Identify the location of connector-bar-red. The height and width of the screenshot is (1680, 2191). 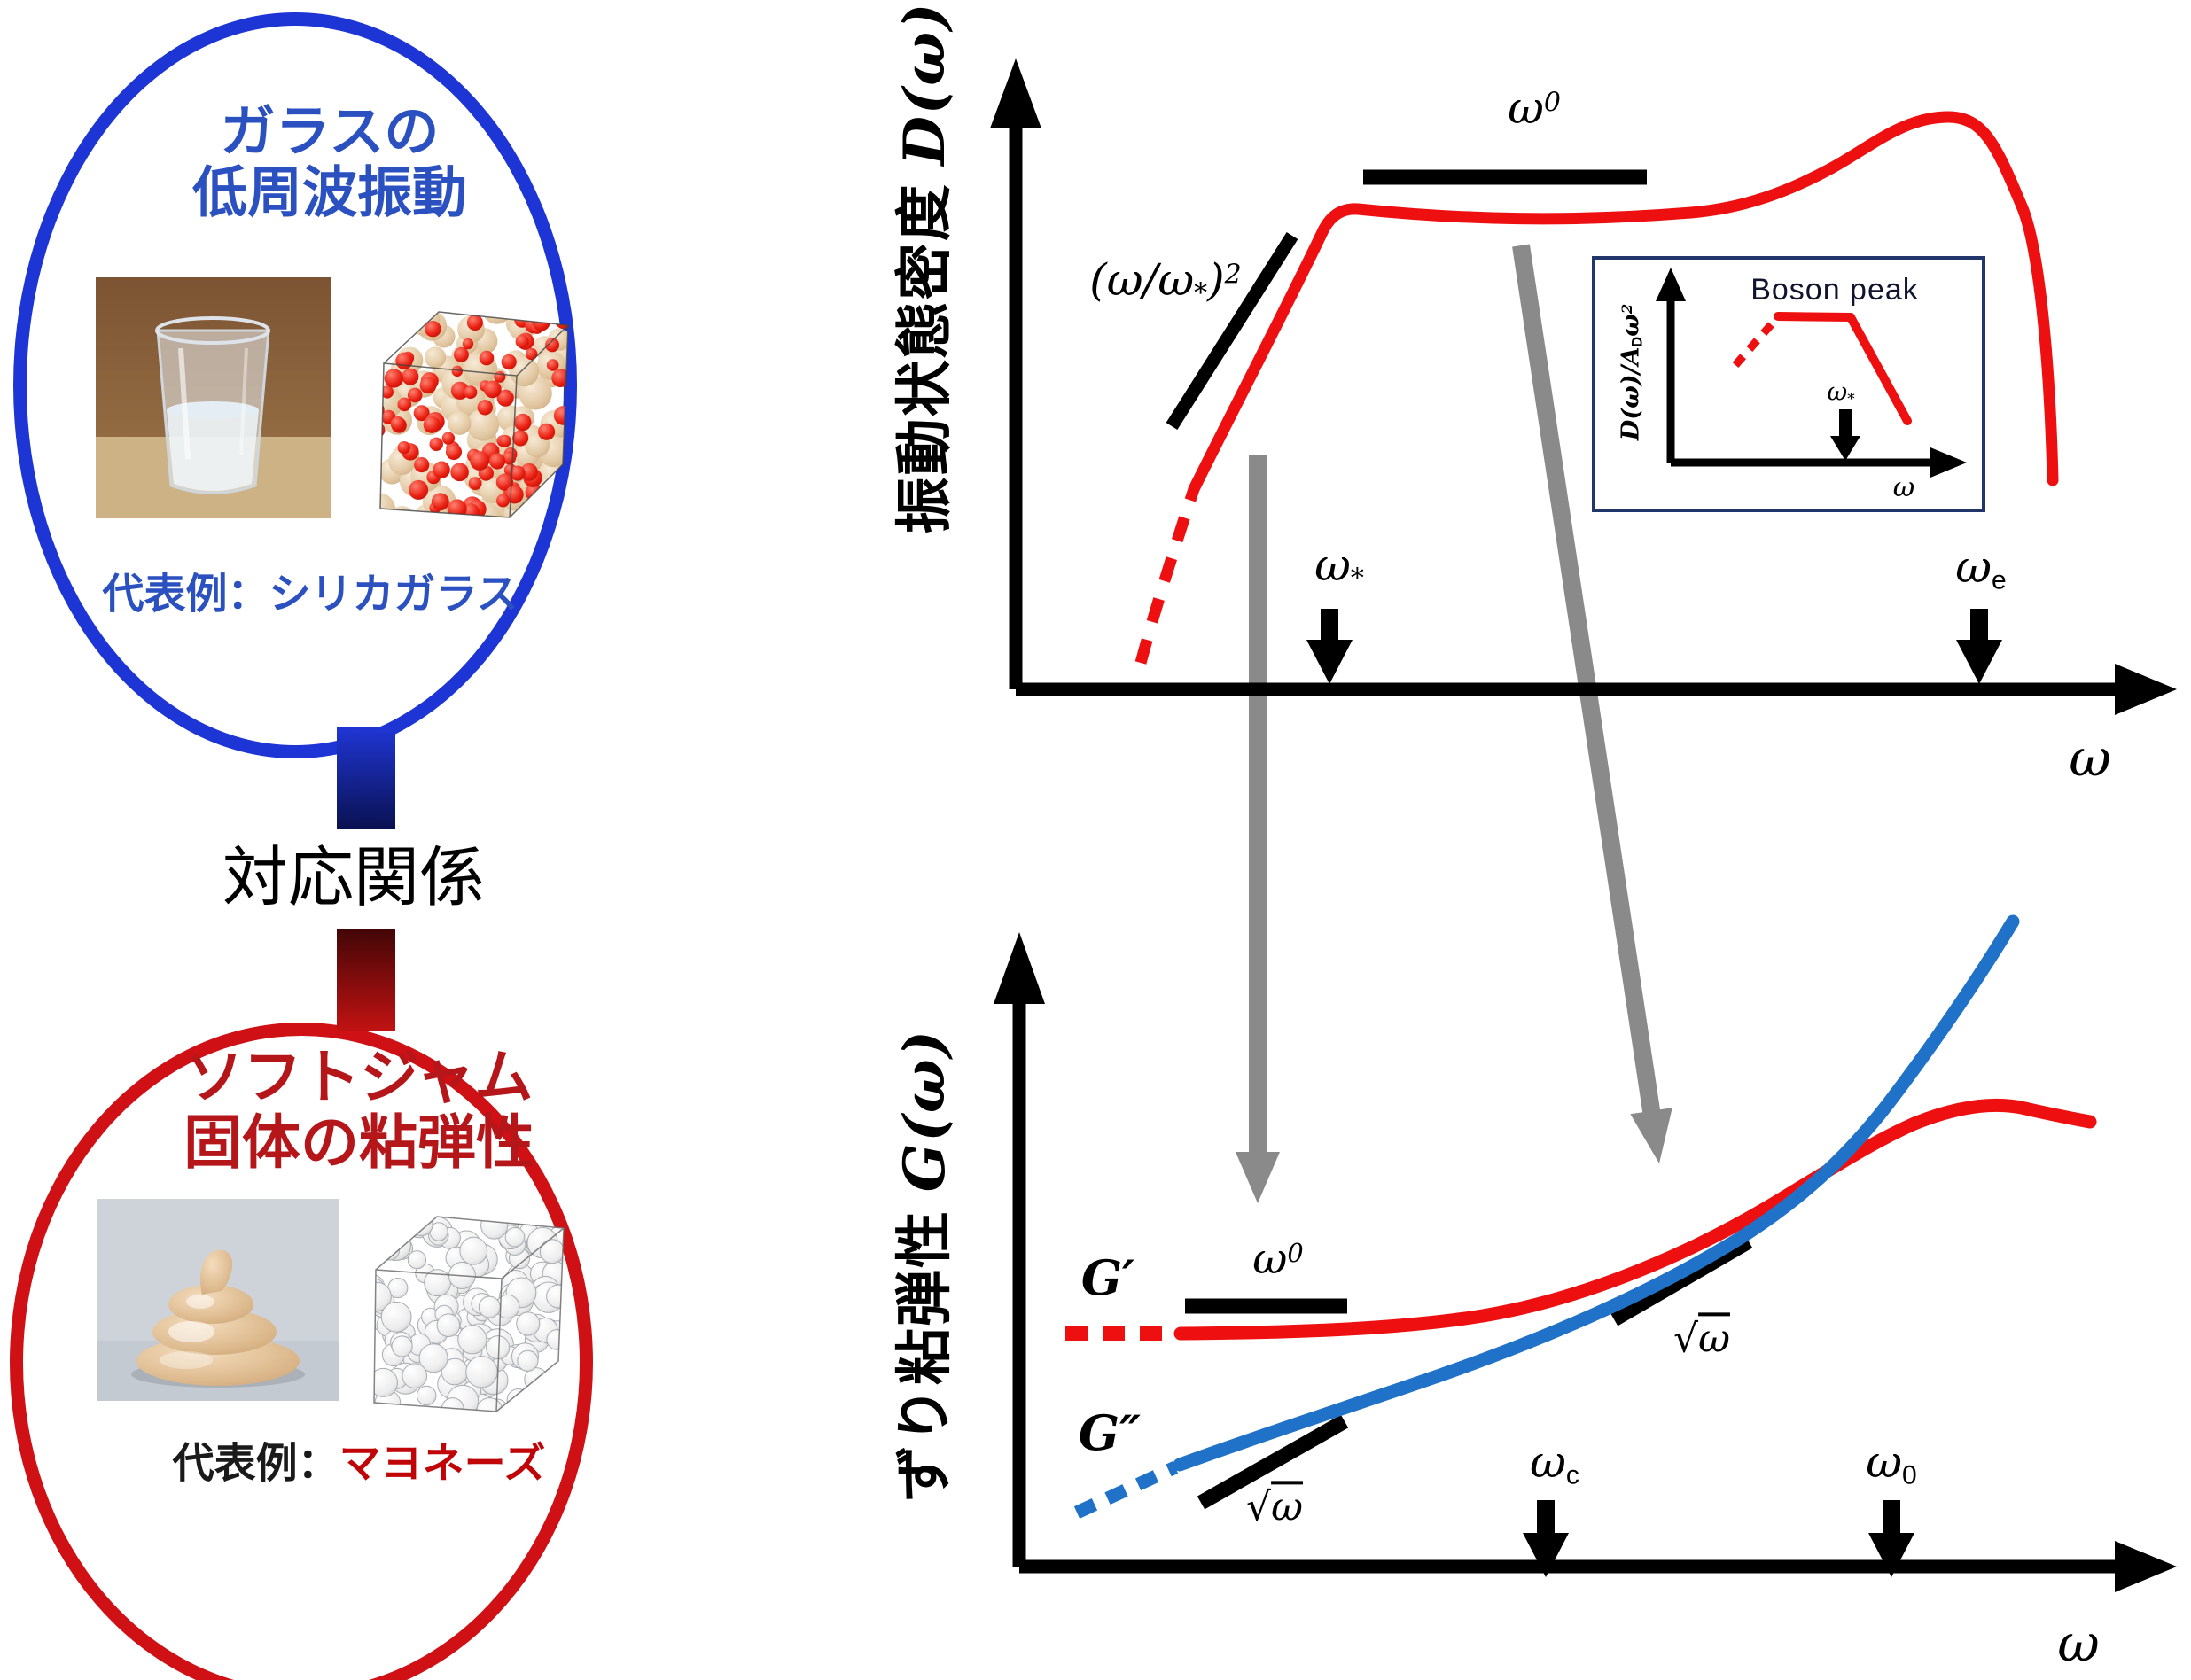
(366, 980).